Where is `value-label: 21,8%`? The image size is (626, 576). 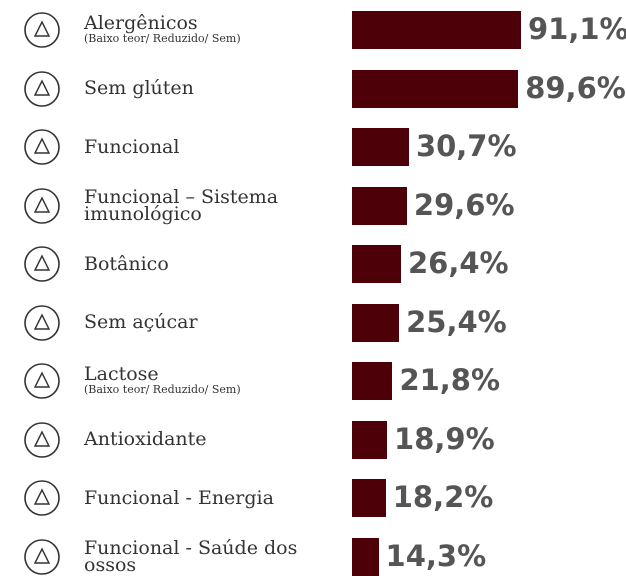 value-label: 21,8% is located at coordinates (450, 380).